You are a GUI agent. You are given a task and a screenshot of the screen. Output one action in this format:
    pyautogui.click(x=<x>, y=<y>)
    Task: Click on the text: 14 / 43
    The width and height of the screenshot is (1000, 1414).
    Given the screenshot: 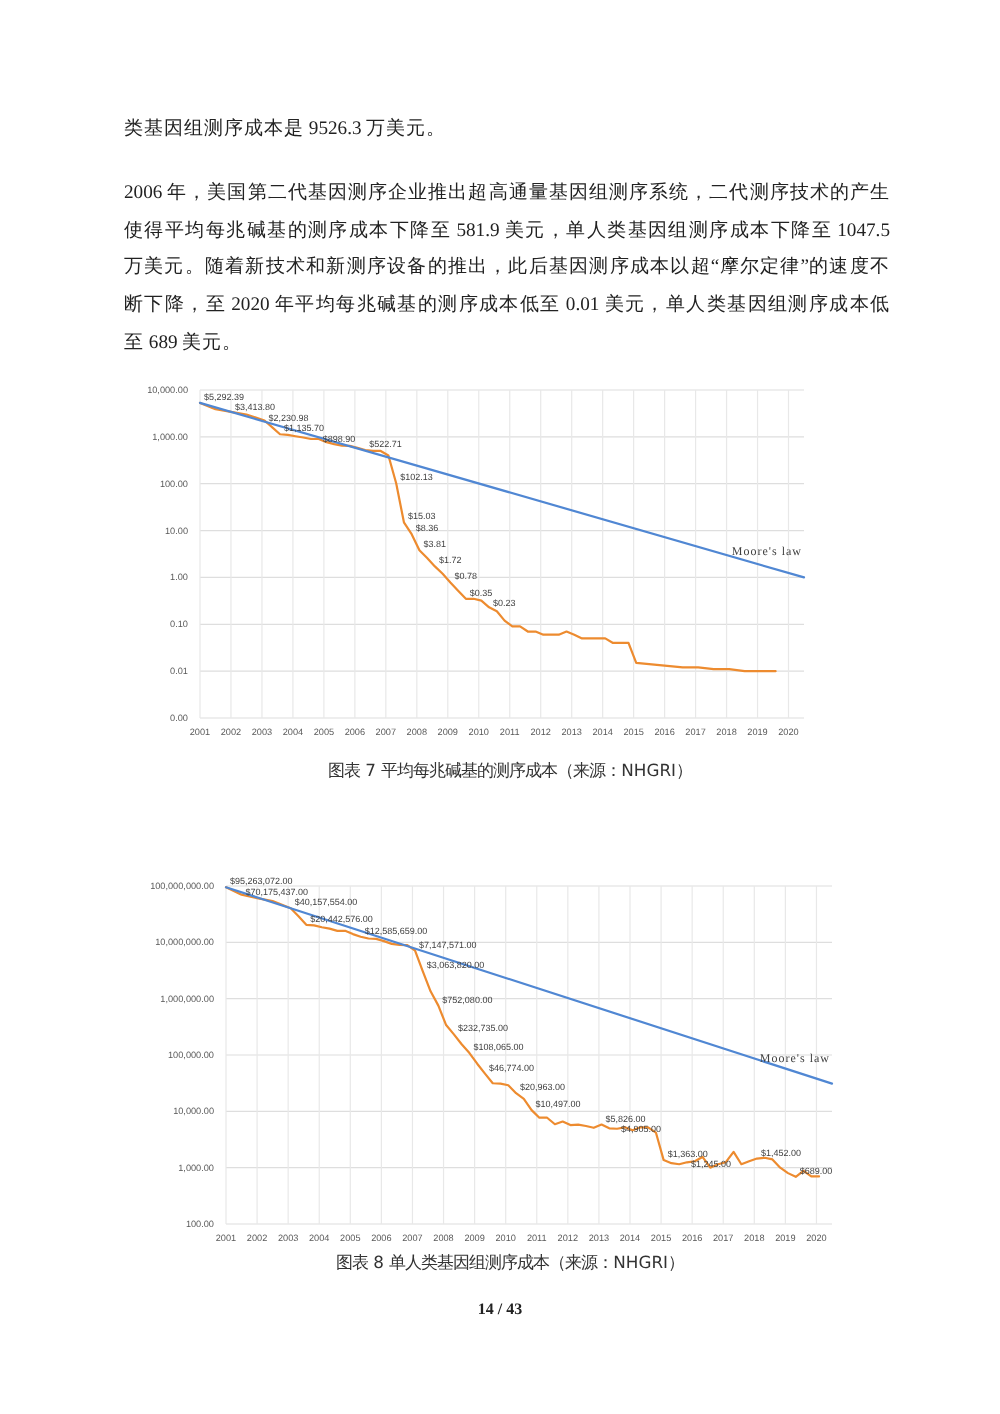 What is the action you would take?
    pyautogui.click(x=500, y=1309)
    